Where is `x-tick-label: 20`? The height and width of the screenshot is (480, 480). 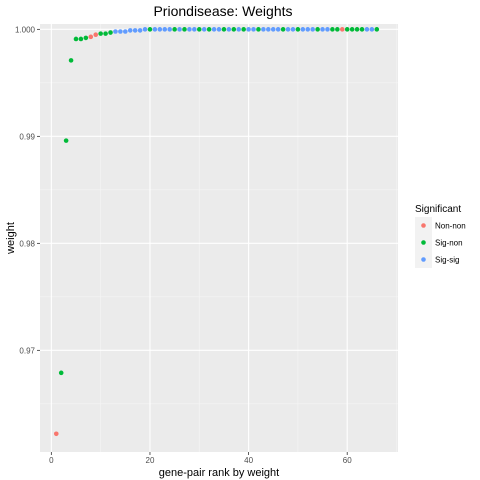 x-tick-label: 20 is located at coordinates (150, 460).